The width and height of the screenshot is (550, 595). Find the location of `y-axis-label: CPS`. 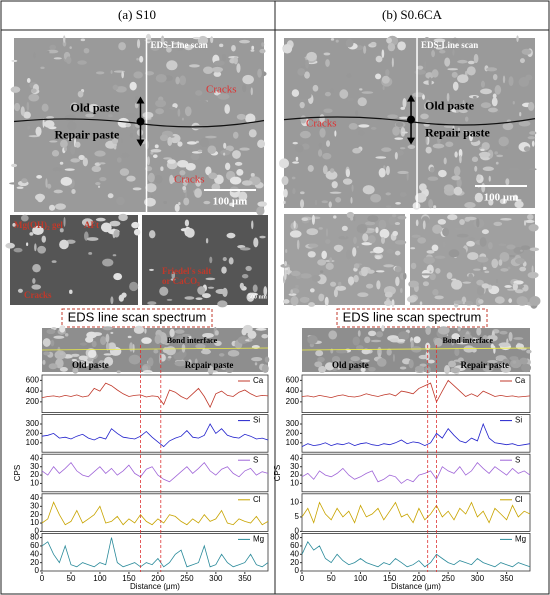

y-axis-label: CPS is located at coordinates (277, 473).